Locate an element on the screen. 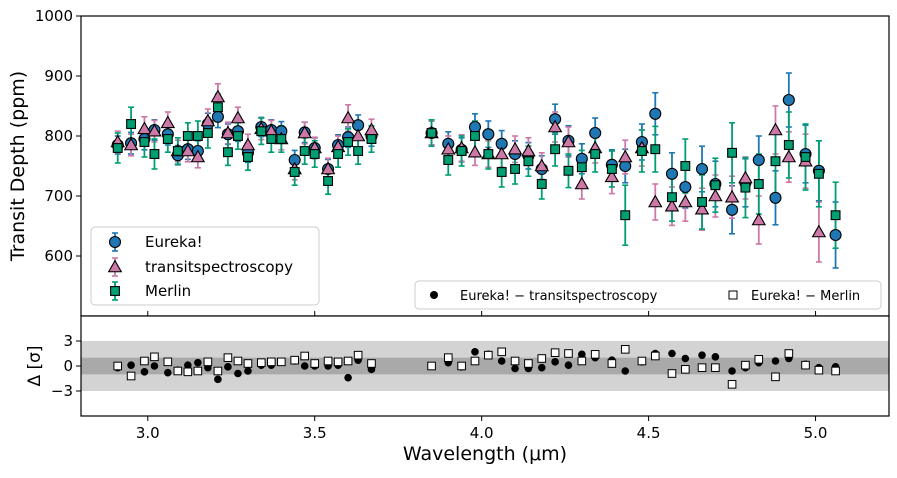 Image resolution: width=897 pixels, height=478 pixels. x-tick-label-3: 4.5 is located at coordinates (649, 433).